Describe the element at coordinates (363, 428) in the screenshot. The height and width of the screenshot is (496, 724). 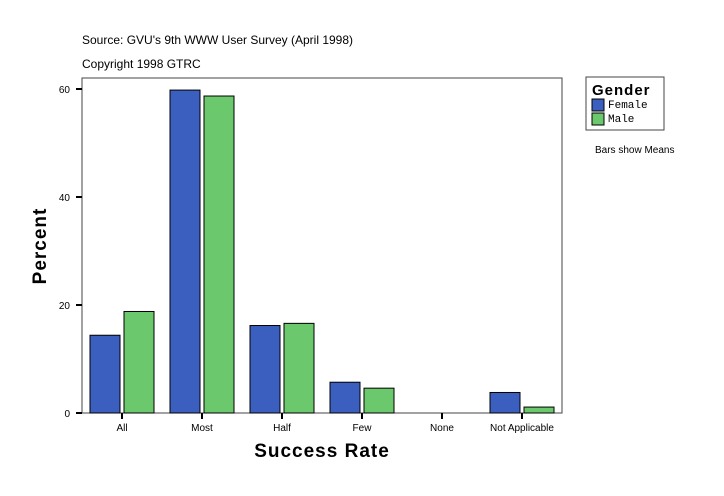
I see `x-tick-label: Few` at that location.